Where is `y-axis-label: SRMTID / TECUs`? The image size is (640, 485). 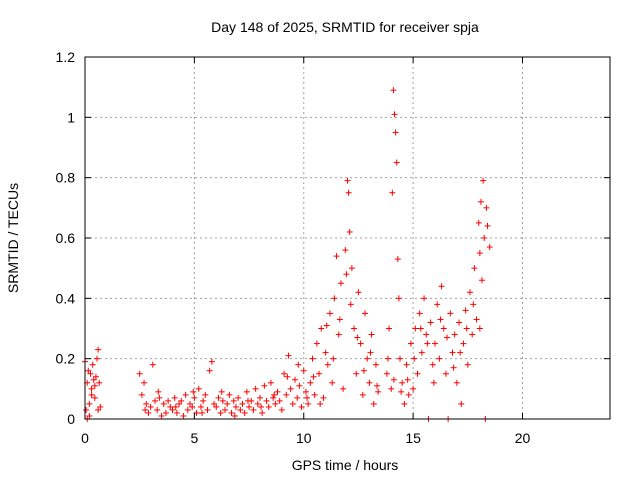
y-axis-label: SRMTID / TECUs is located at coordinates (13, 238).